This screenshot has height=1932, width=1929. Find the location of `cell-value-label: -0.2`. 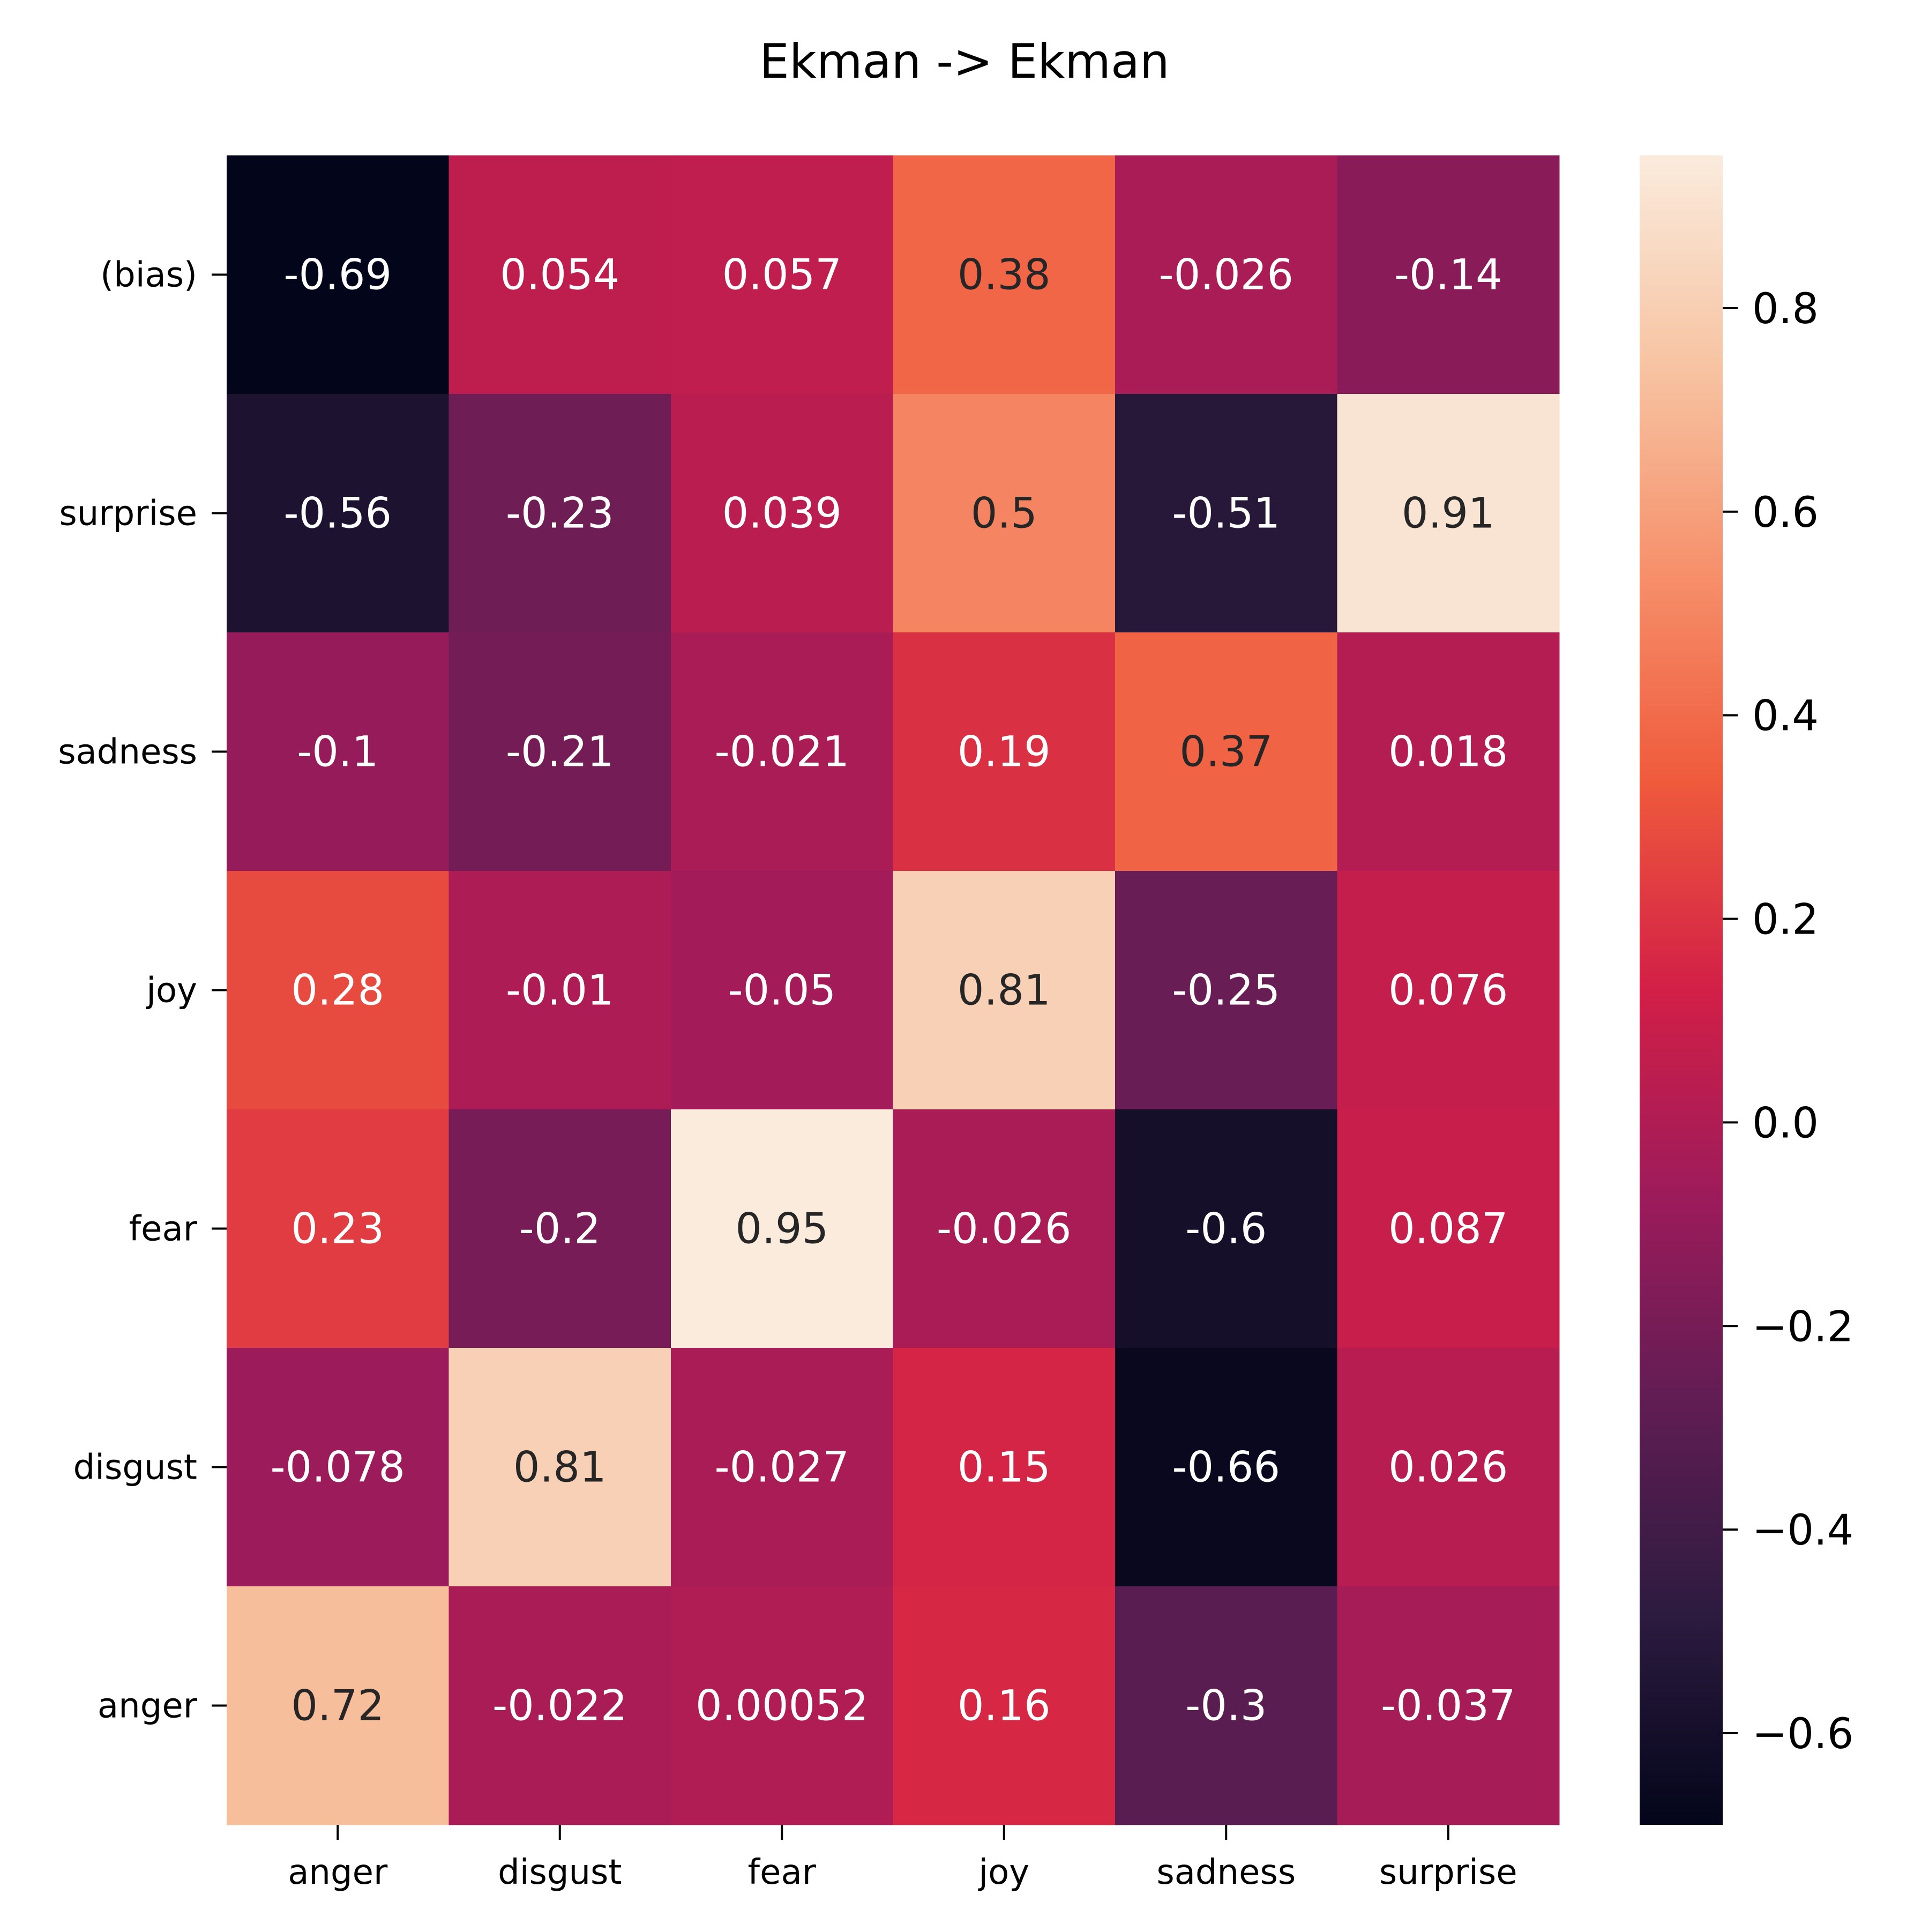

cell-value-label: -0.2 is located at coordinates (560, 1229).